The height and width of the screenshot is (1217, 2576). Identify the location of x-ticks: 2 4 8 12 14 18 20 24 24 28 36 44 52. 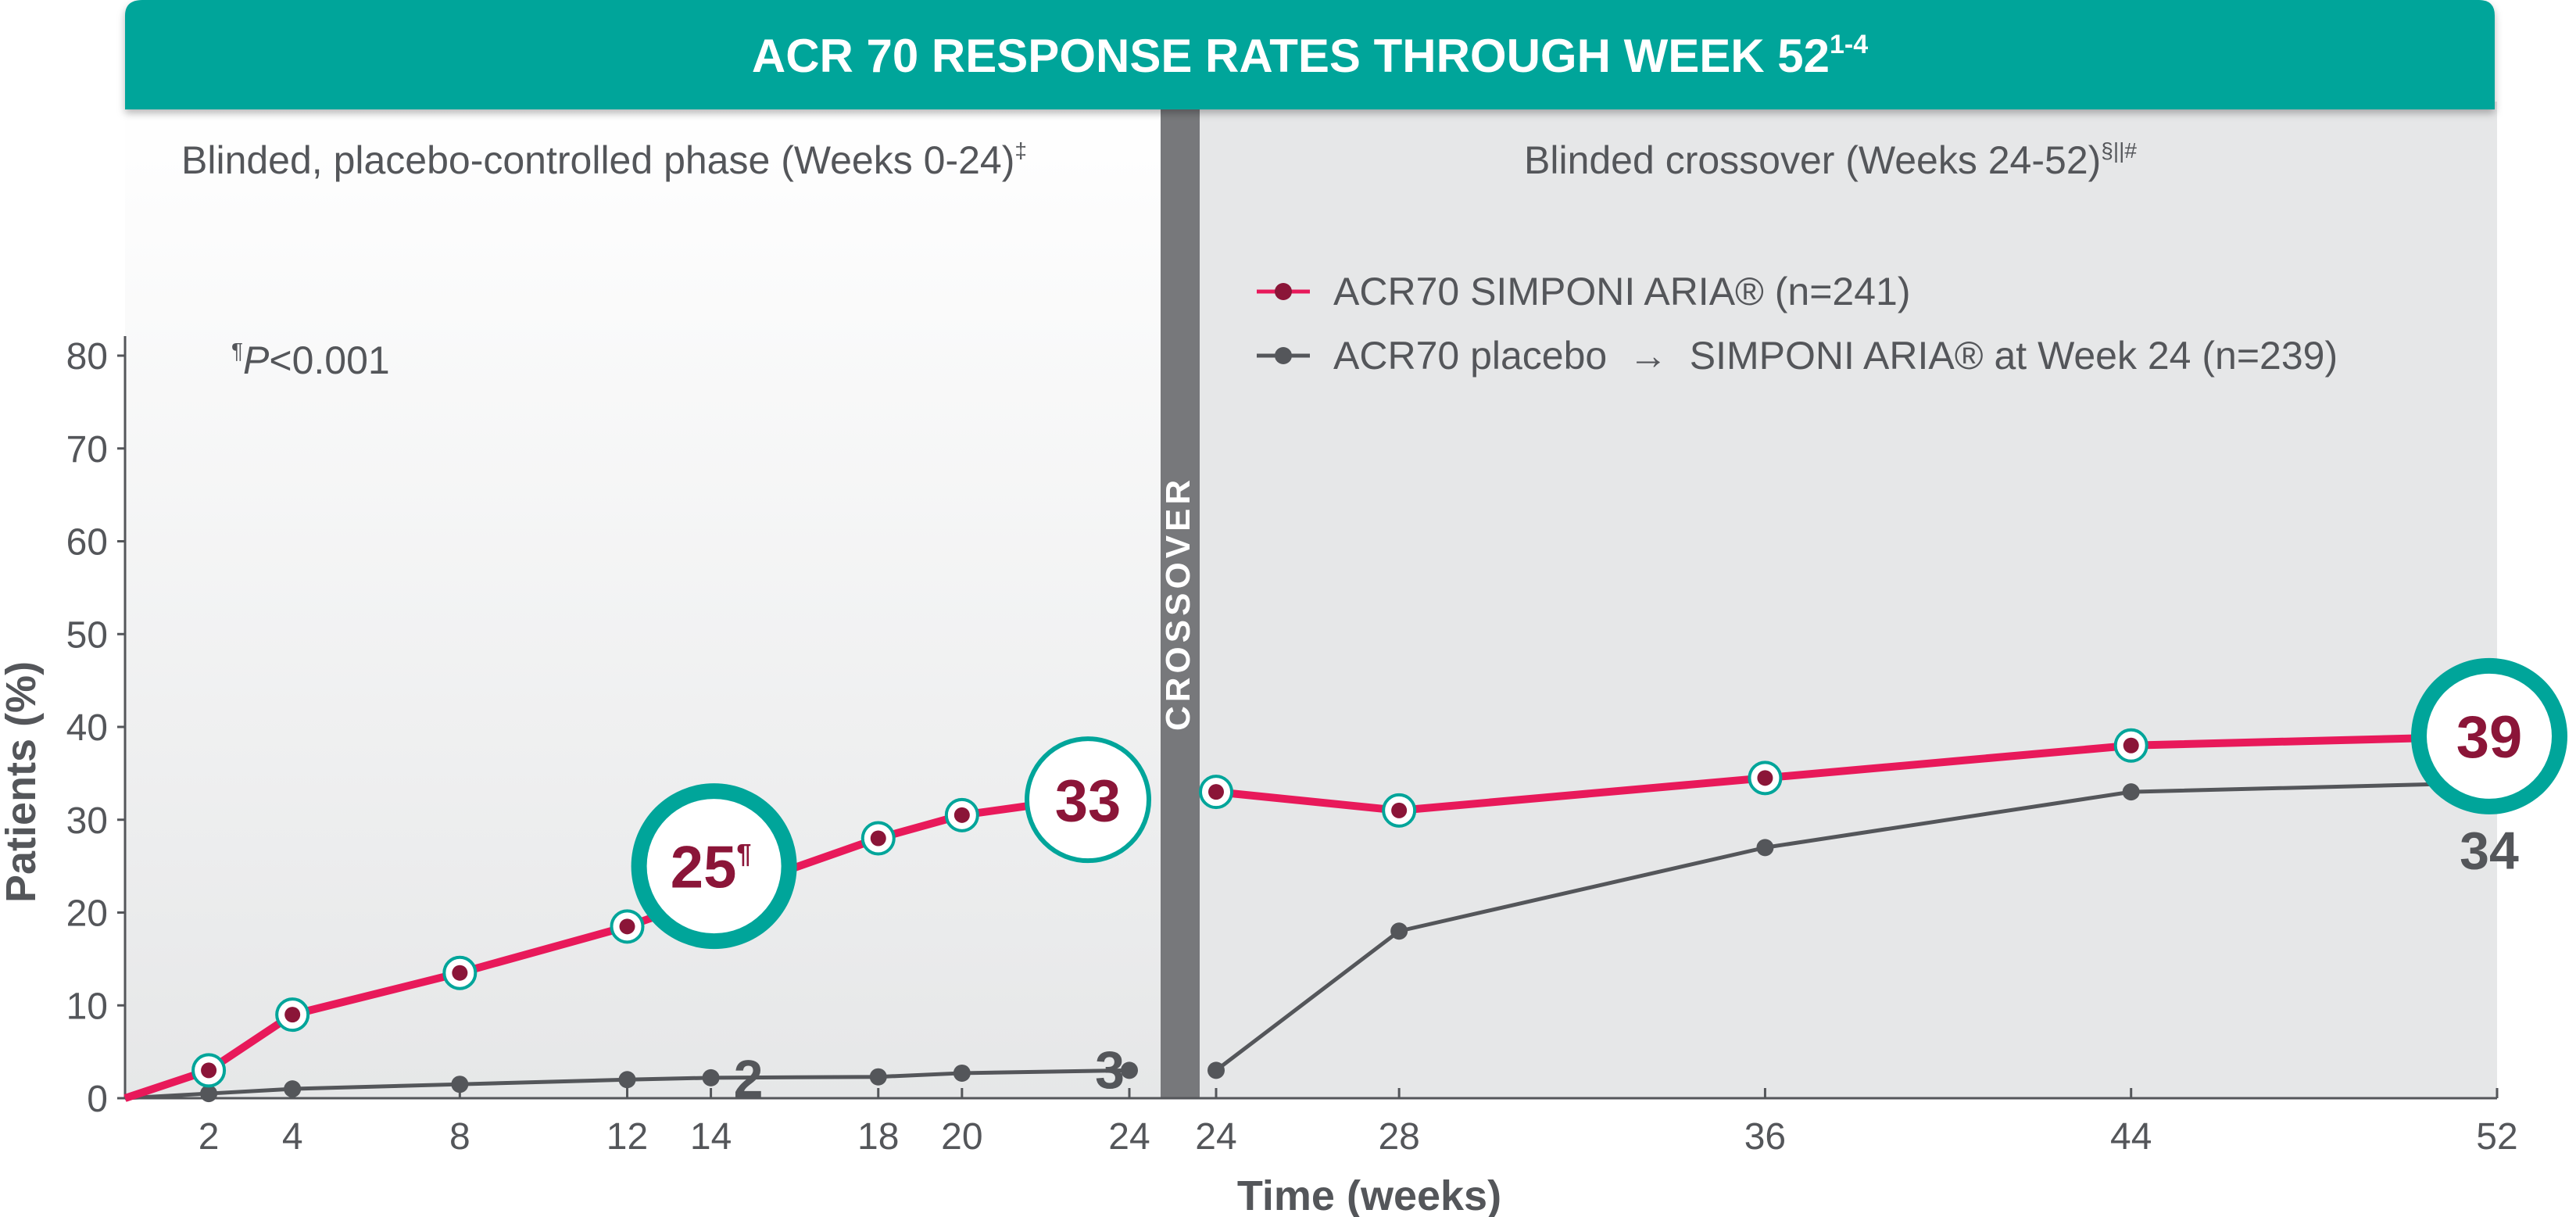
(1358, 1123).